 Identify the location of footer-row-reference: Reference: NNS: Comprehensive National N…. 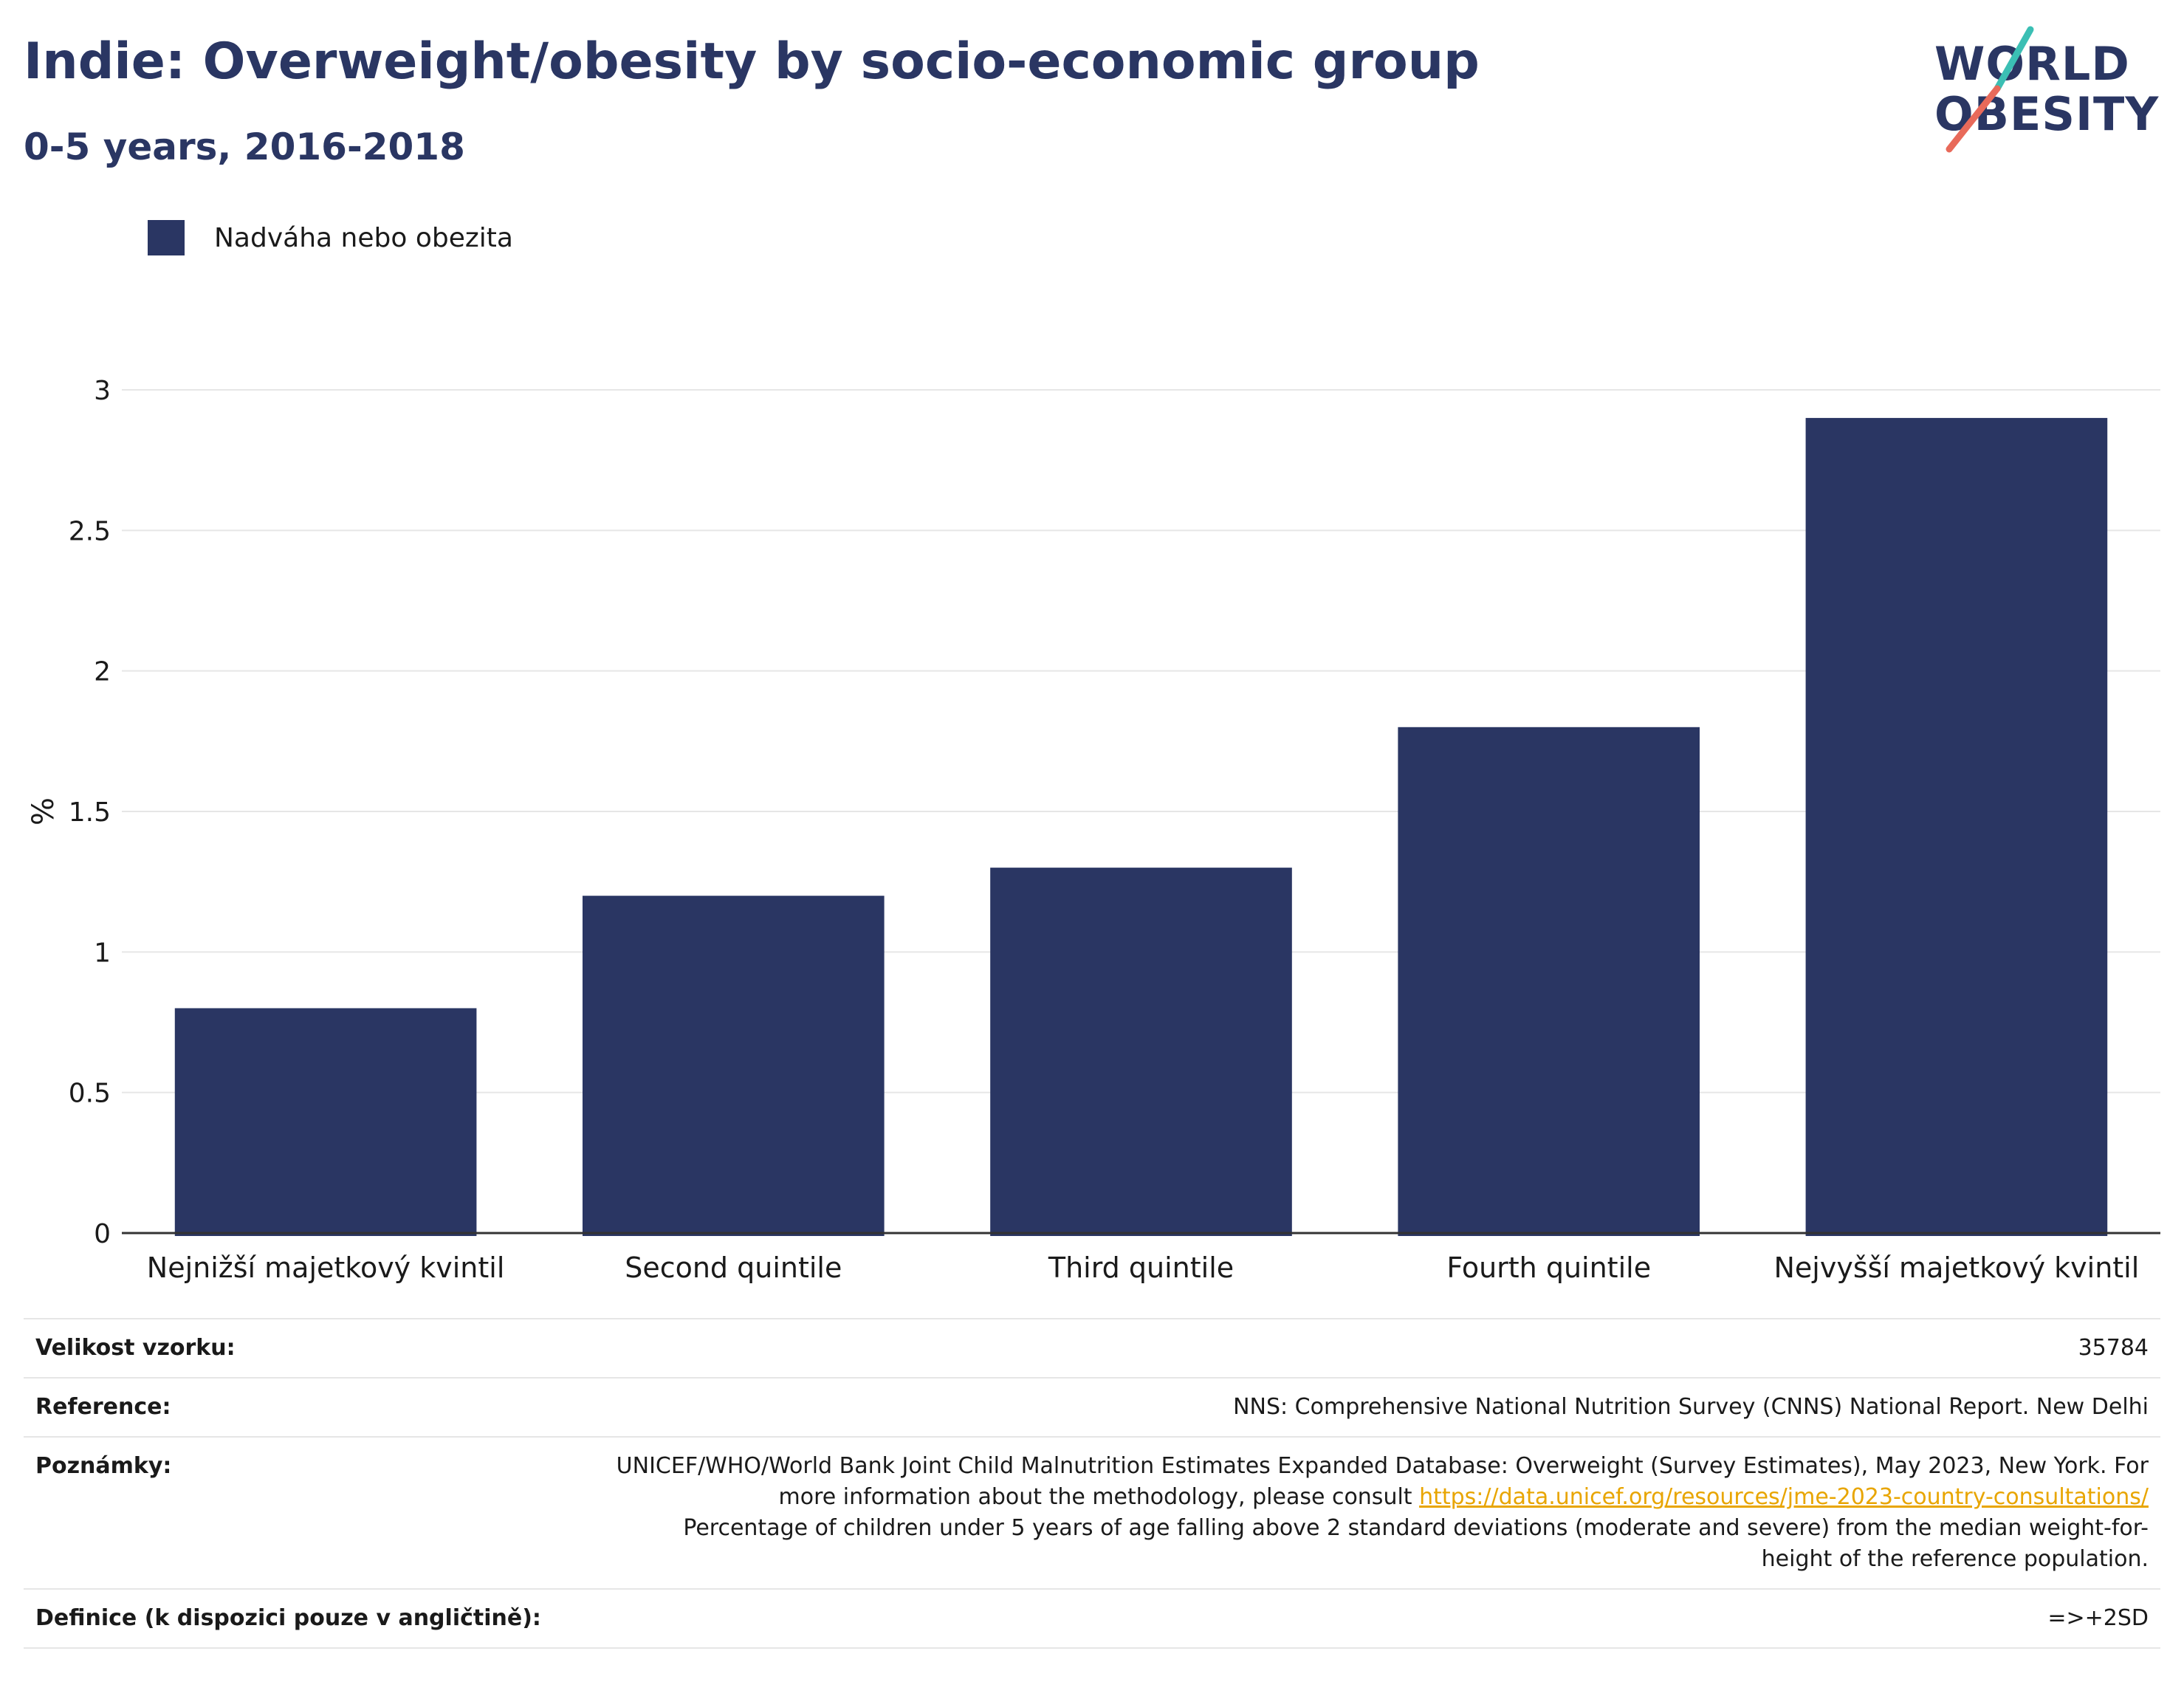
(1092, 1406).